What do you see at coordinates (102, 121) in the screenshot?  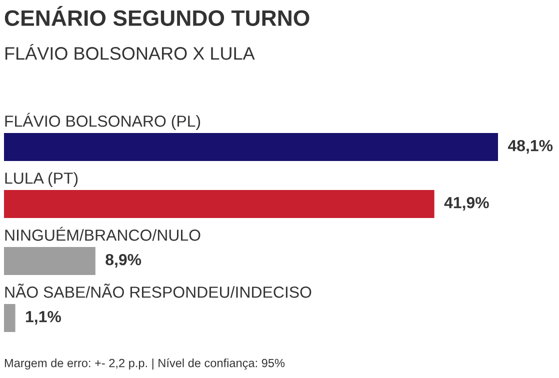 I see `y-tick-label: FLÁVIO BOLSONARO (PL)` at bounding box center [102, 121].